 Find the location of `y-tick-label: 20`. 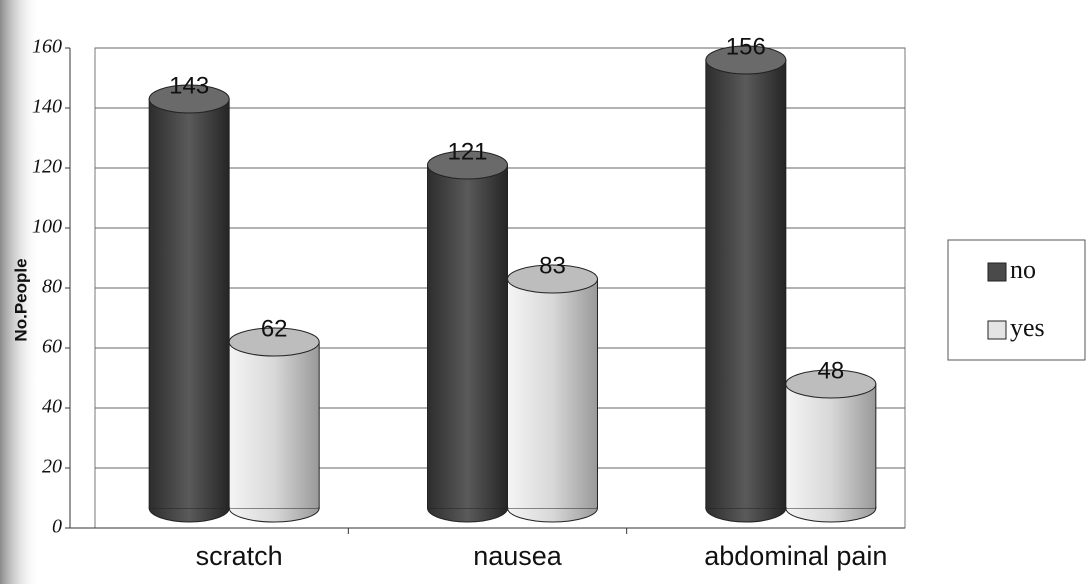

y-tick-label: 20 is located at coordinates (52, 467).